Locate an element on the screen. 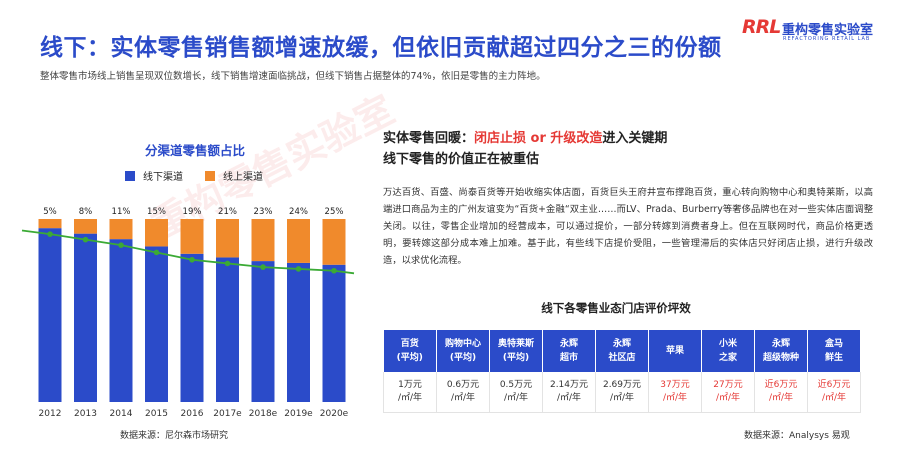  x-tick-2018e: 2018e is located at coordinates (263, 414).